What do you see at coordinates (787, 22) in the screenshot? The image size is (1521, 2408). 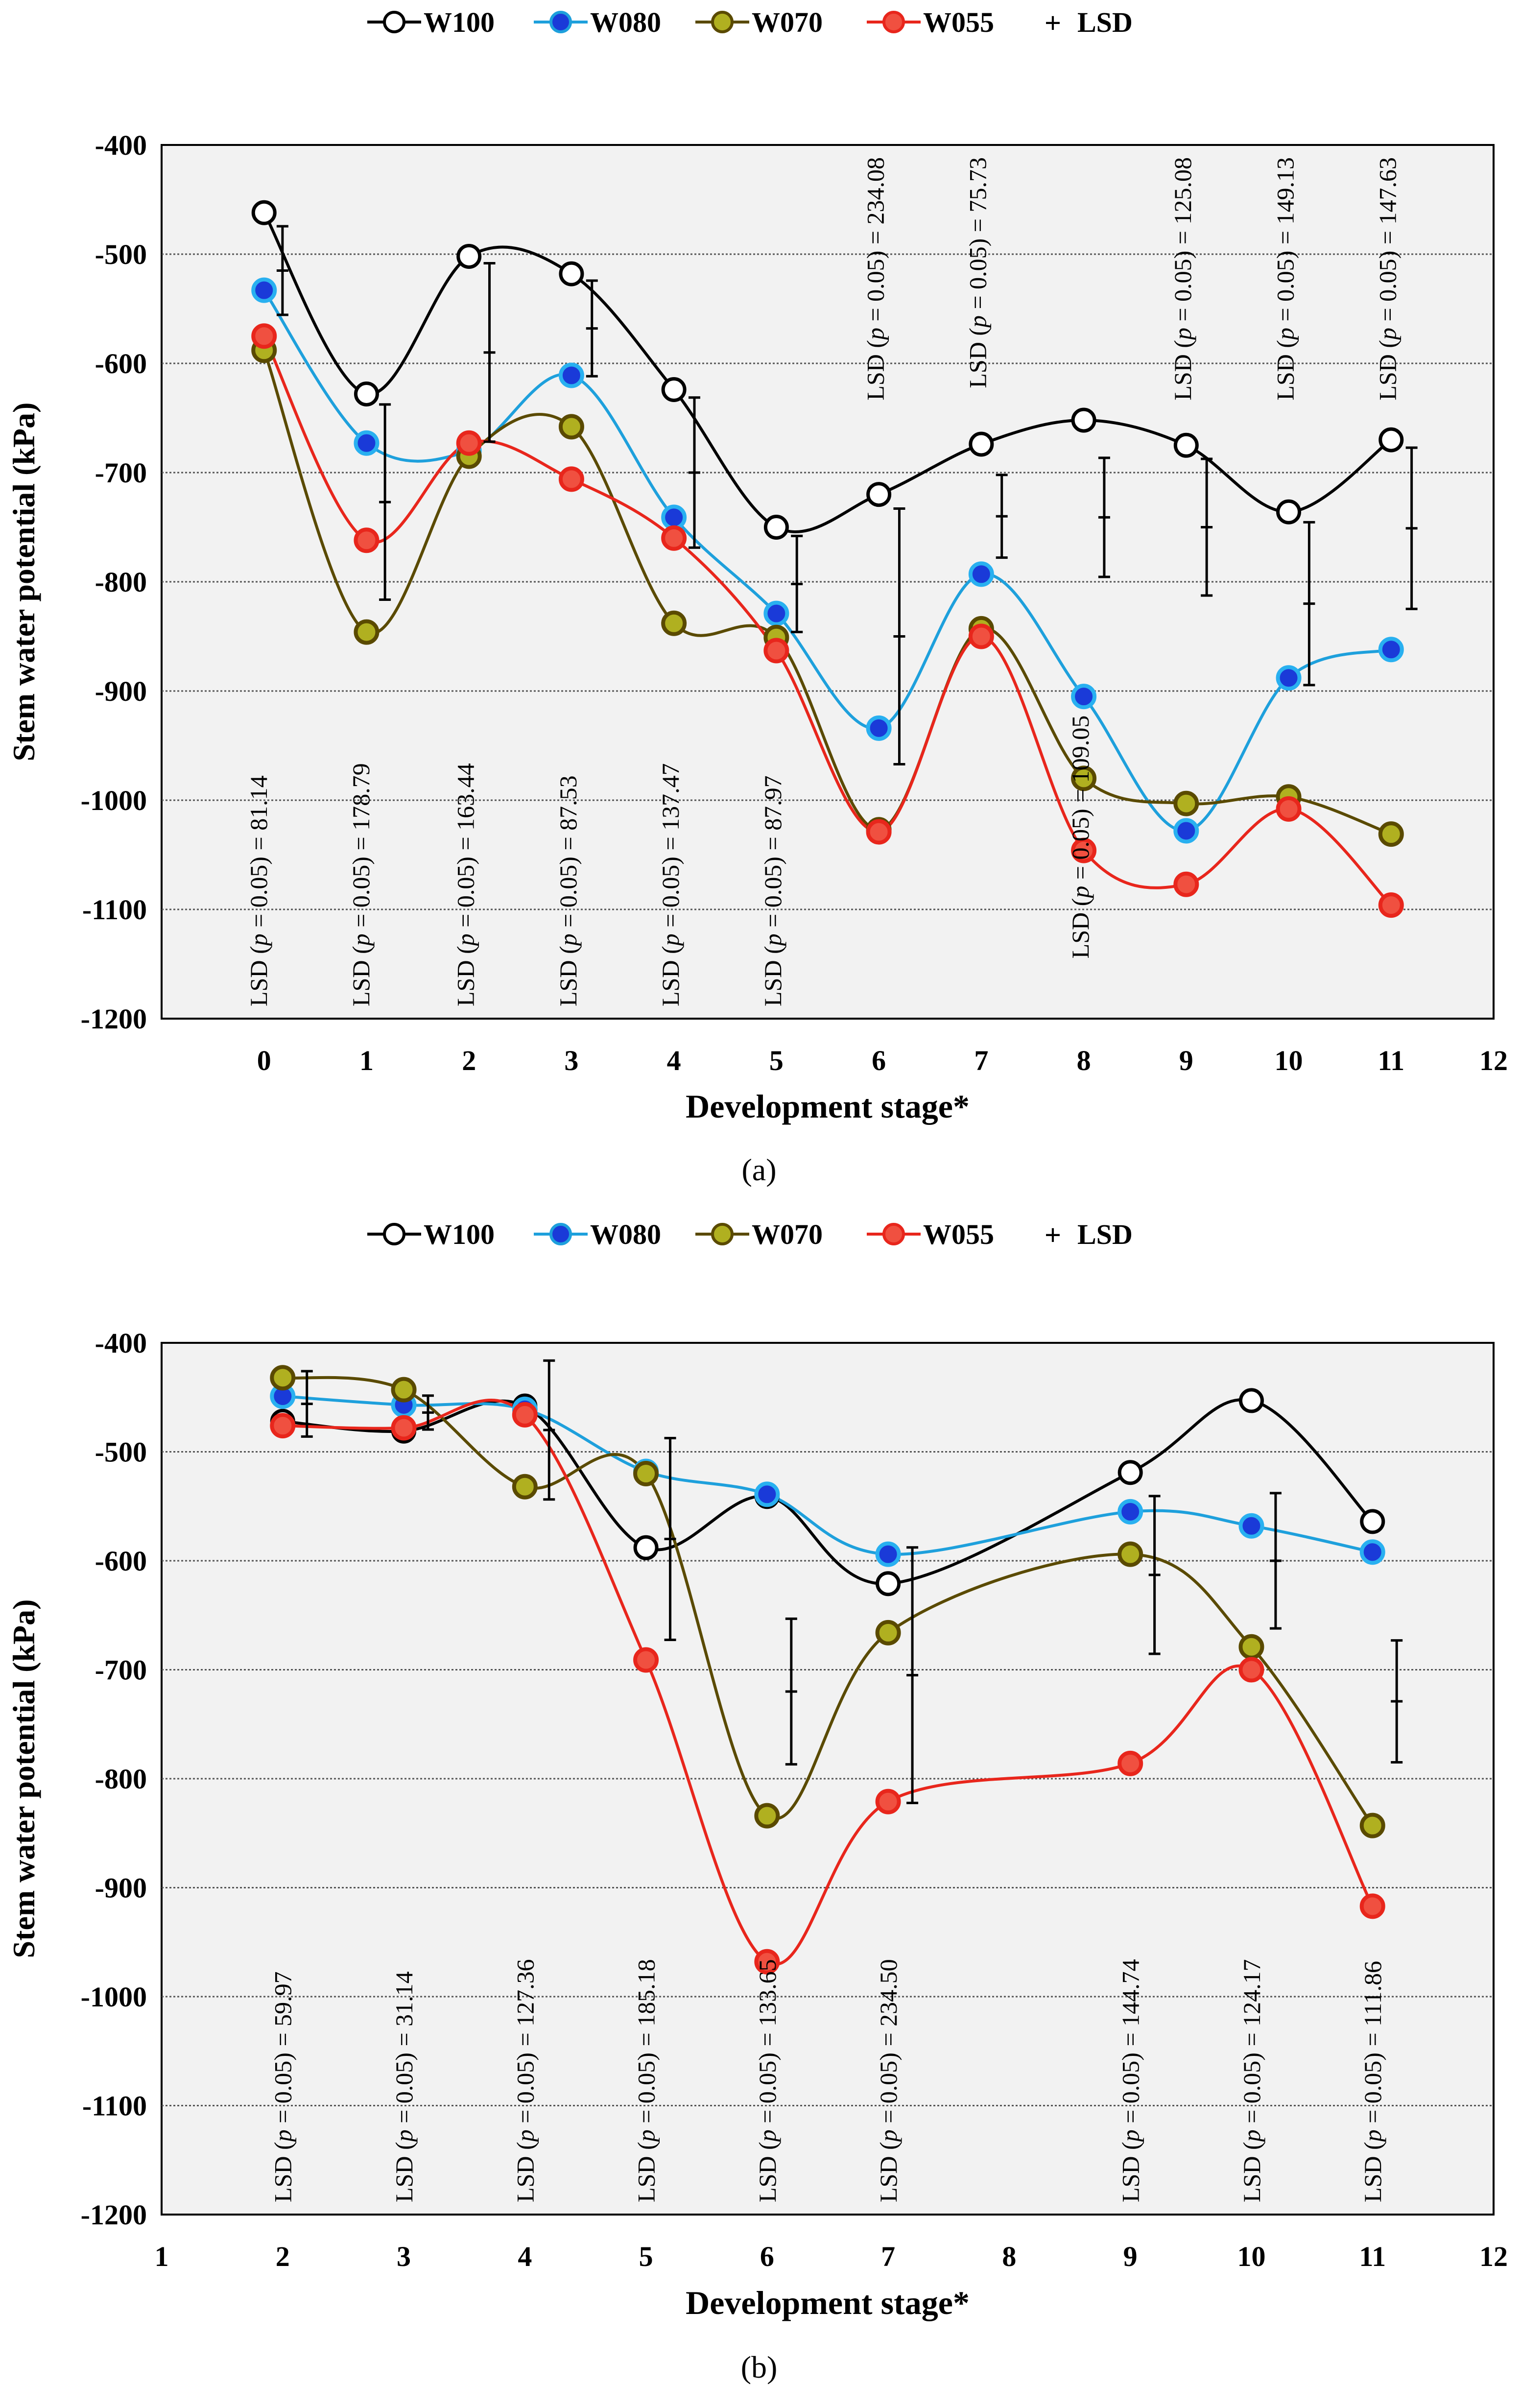 I see `legend-label: W070` at bounding box center [787, 22].